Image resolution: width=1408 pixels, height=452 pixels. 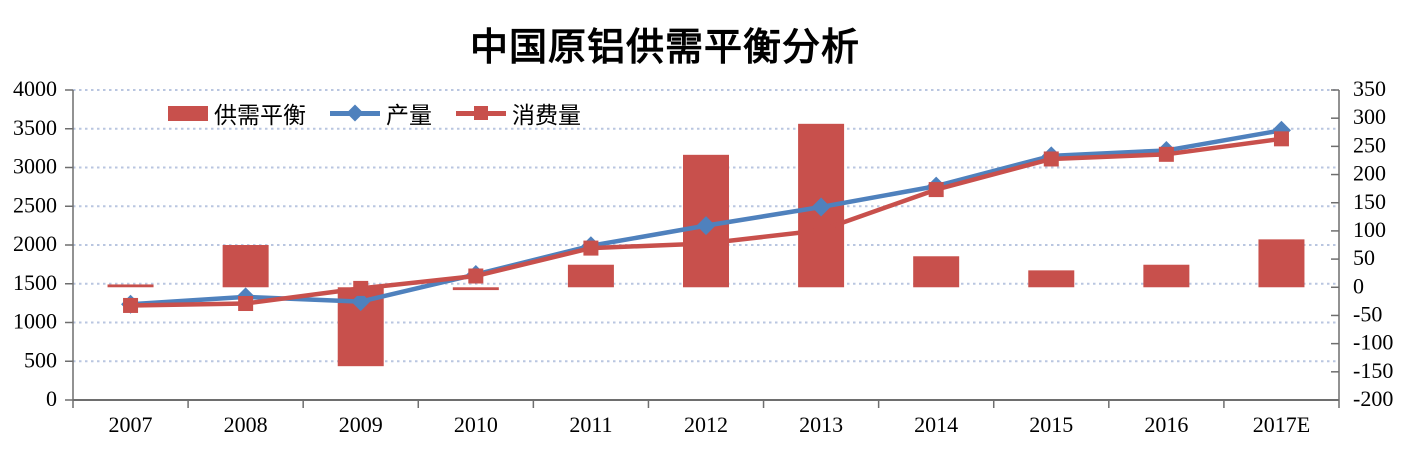 I want to click on x-tick-label: 2009, so click(x=361, y=424).